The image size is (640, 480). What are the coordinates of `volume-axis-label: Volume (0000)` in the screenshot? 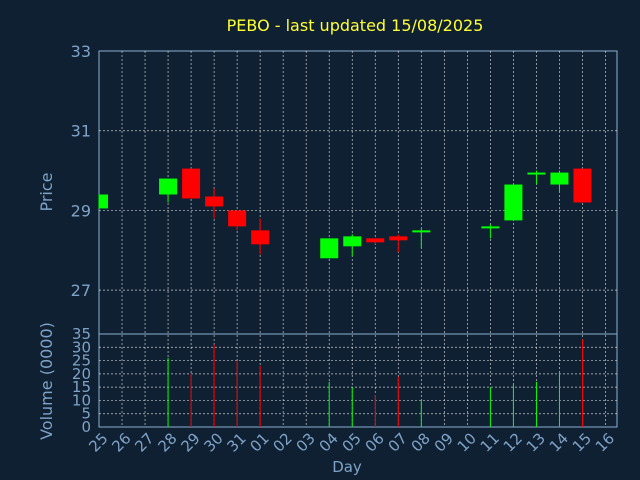 It's located at (46, 381).